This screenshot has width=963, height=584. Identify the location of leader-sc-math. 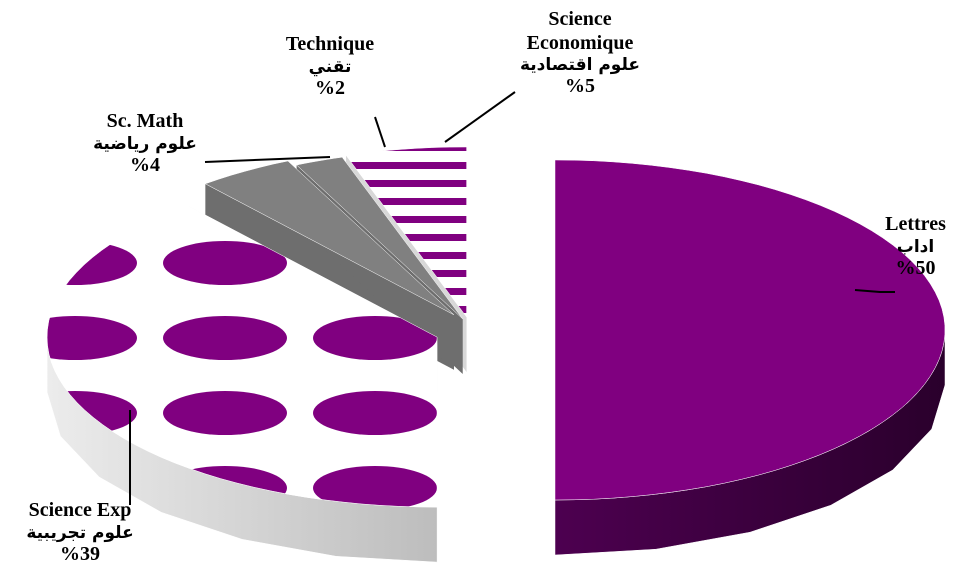
(267, 159).